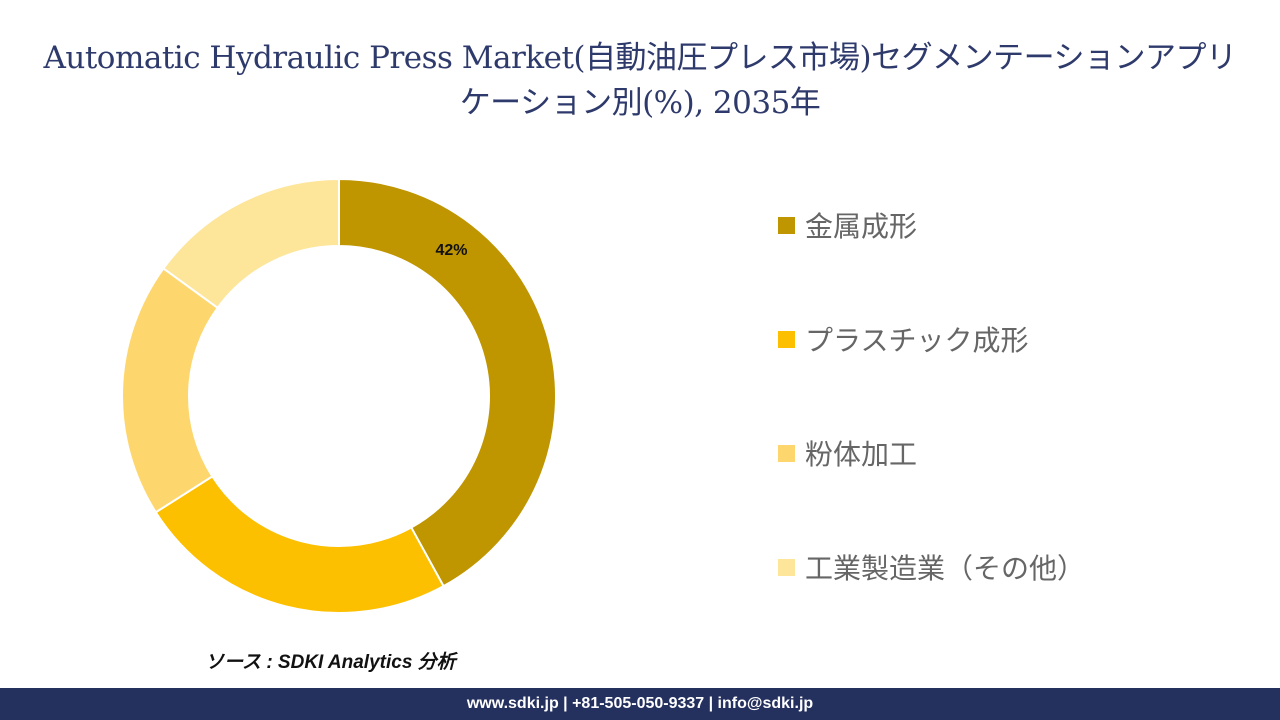 The height and width of the screenshot is (720, 1280). Describe the element at coordinates (330, 662) in the screenshot. I see `source-note: ソース : SDKI Analytics 分析` at that location.